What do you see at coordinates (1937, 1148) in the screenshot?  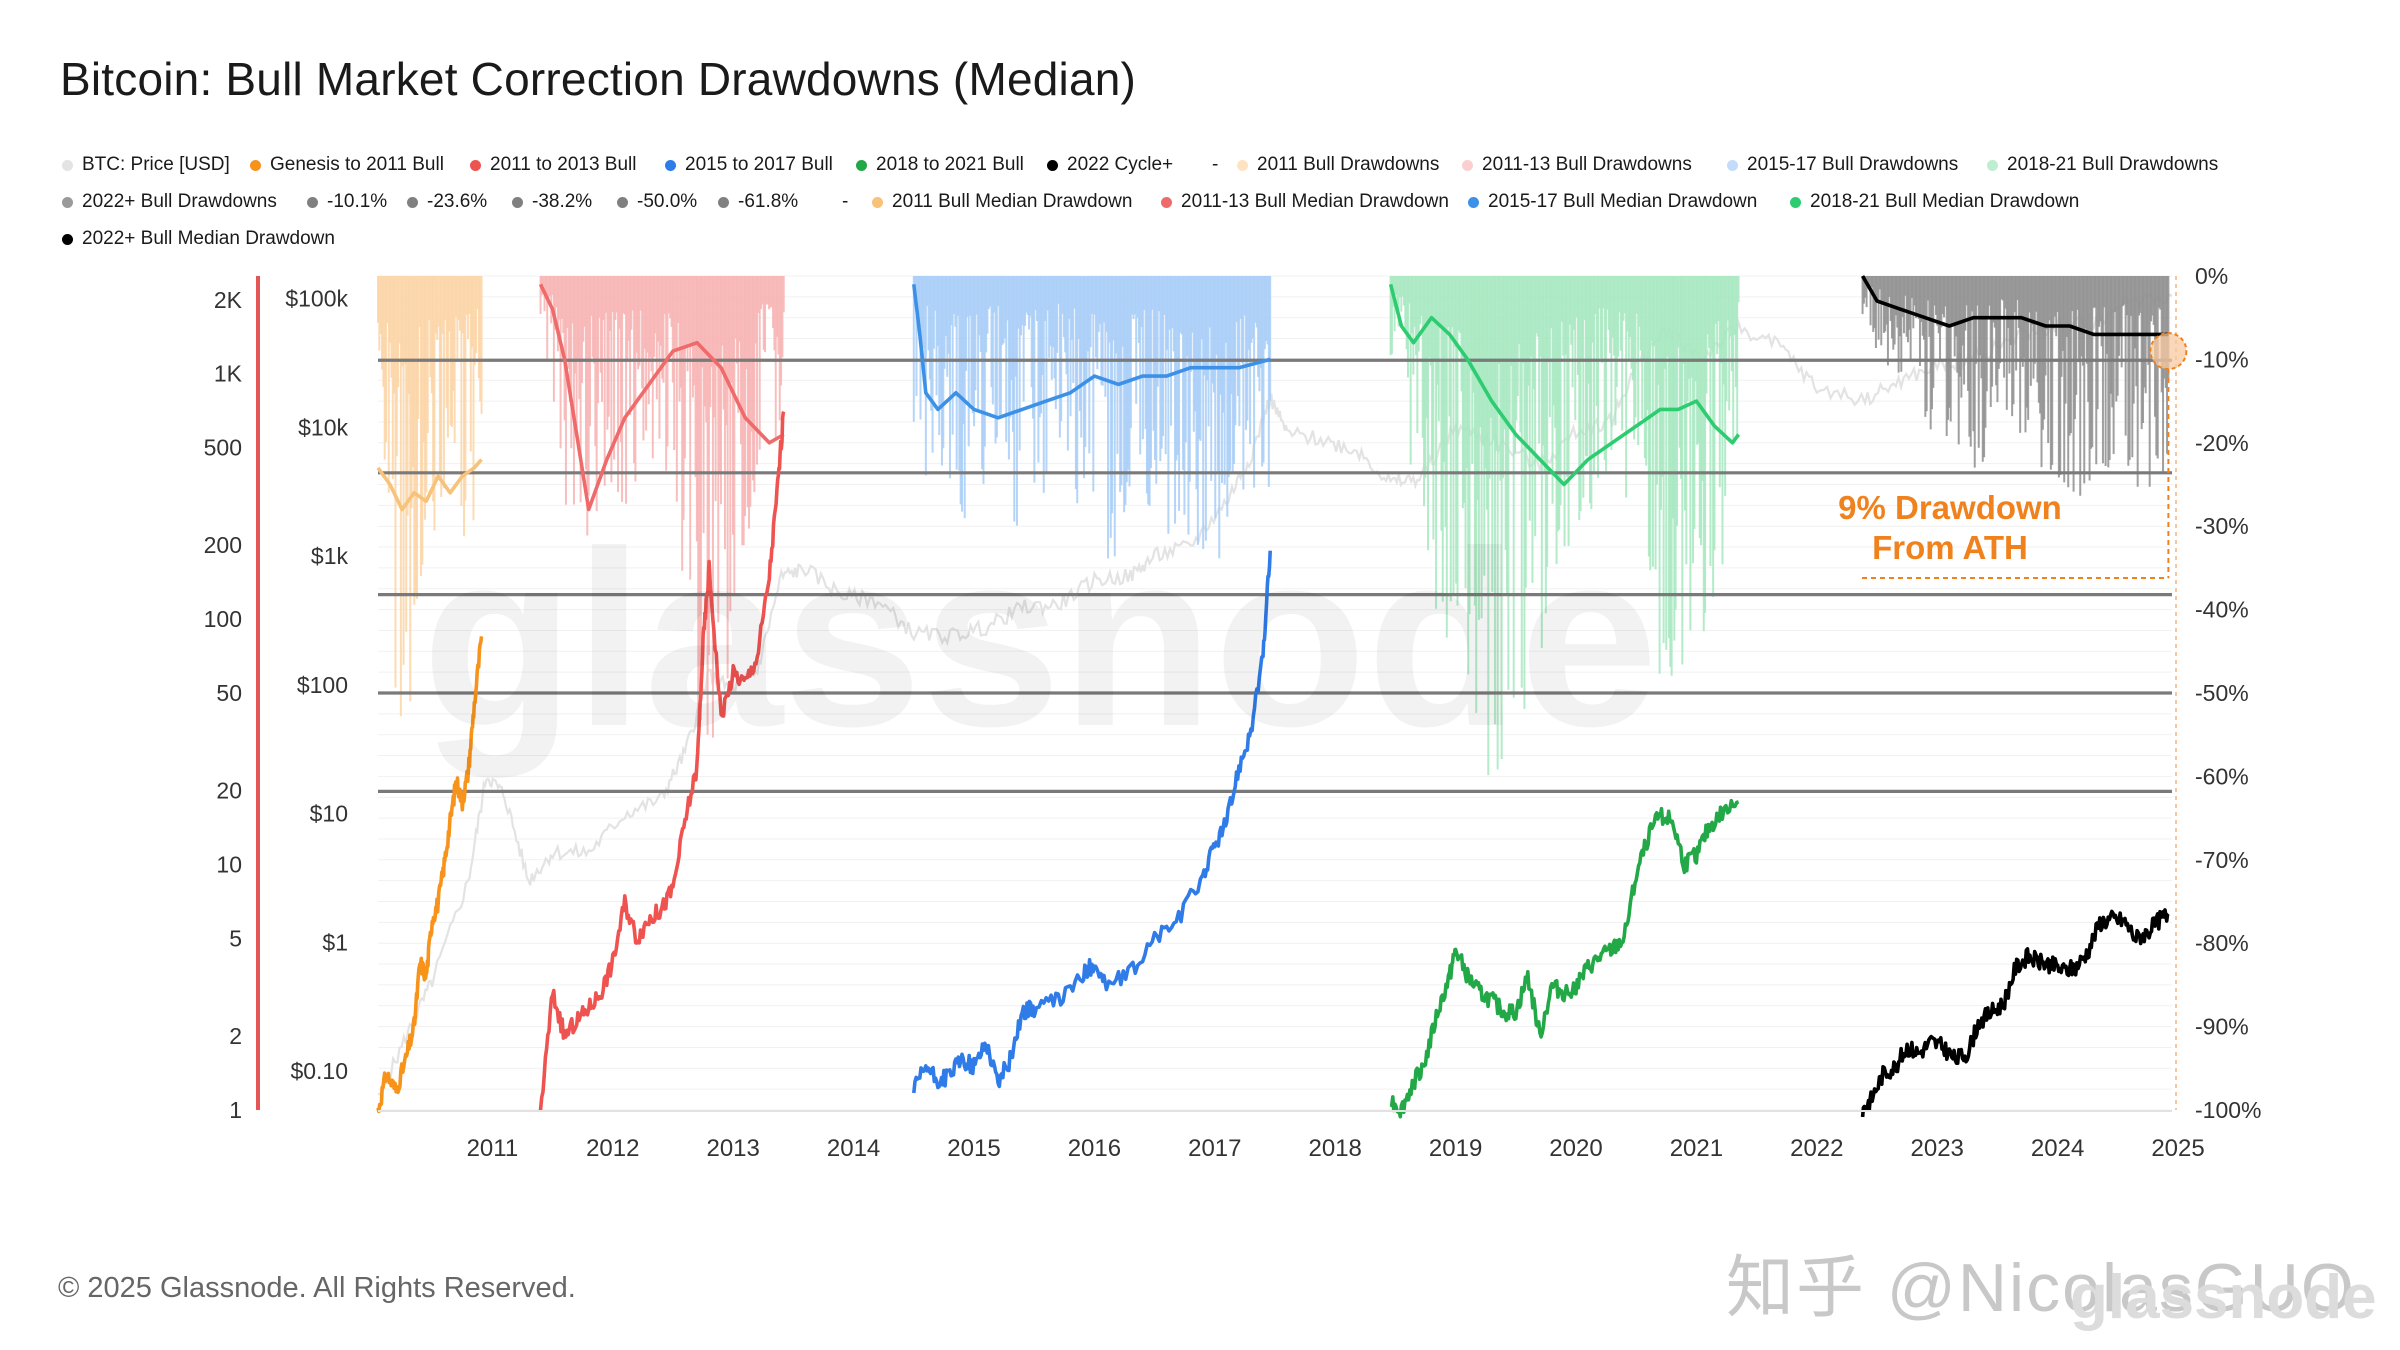 I see `x-tick-label: 2023` at bounding box center [1937, 1148].